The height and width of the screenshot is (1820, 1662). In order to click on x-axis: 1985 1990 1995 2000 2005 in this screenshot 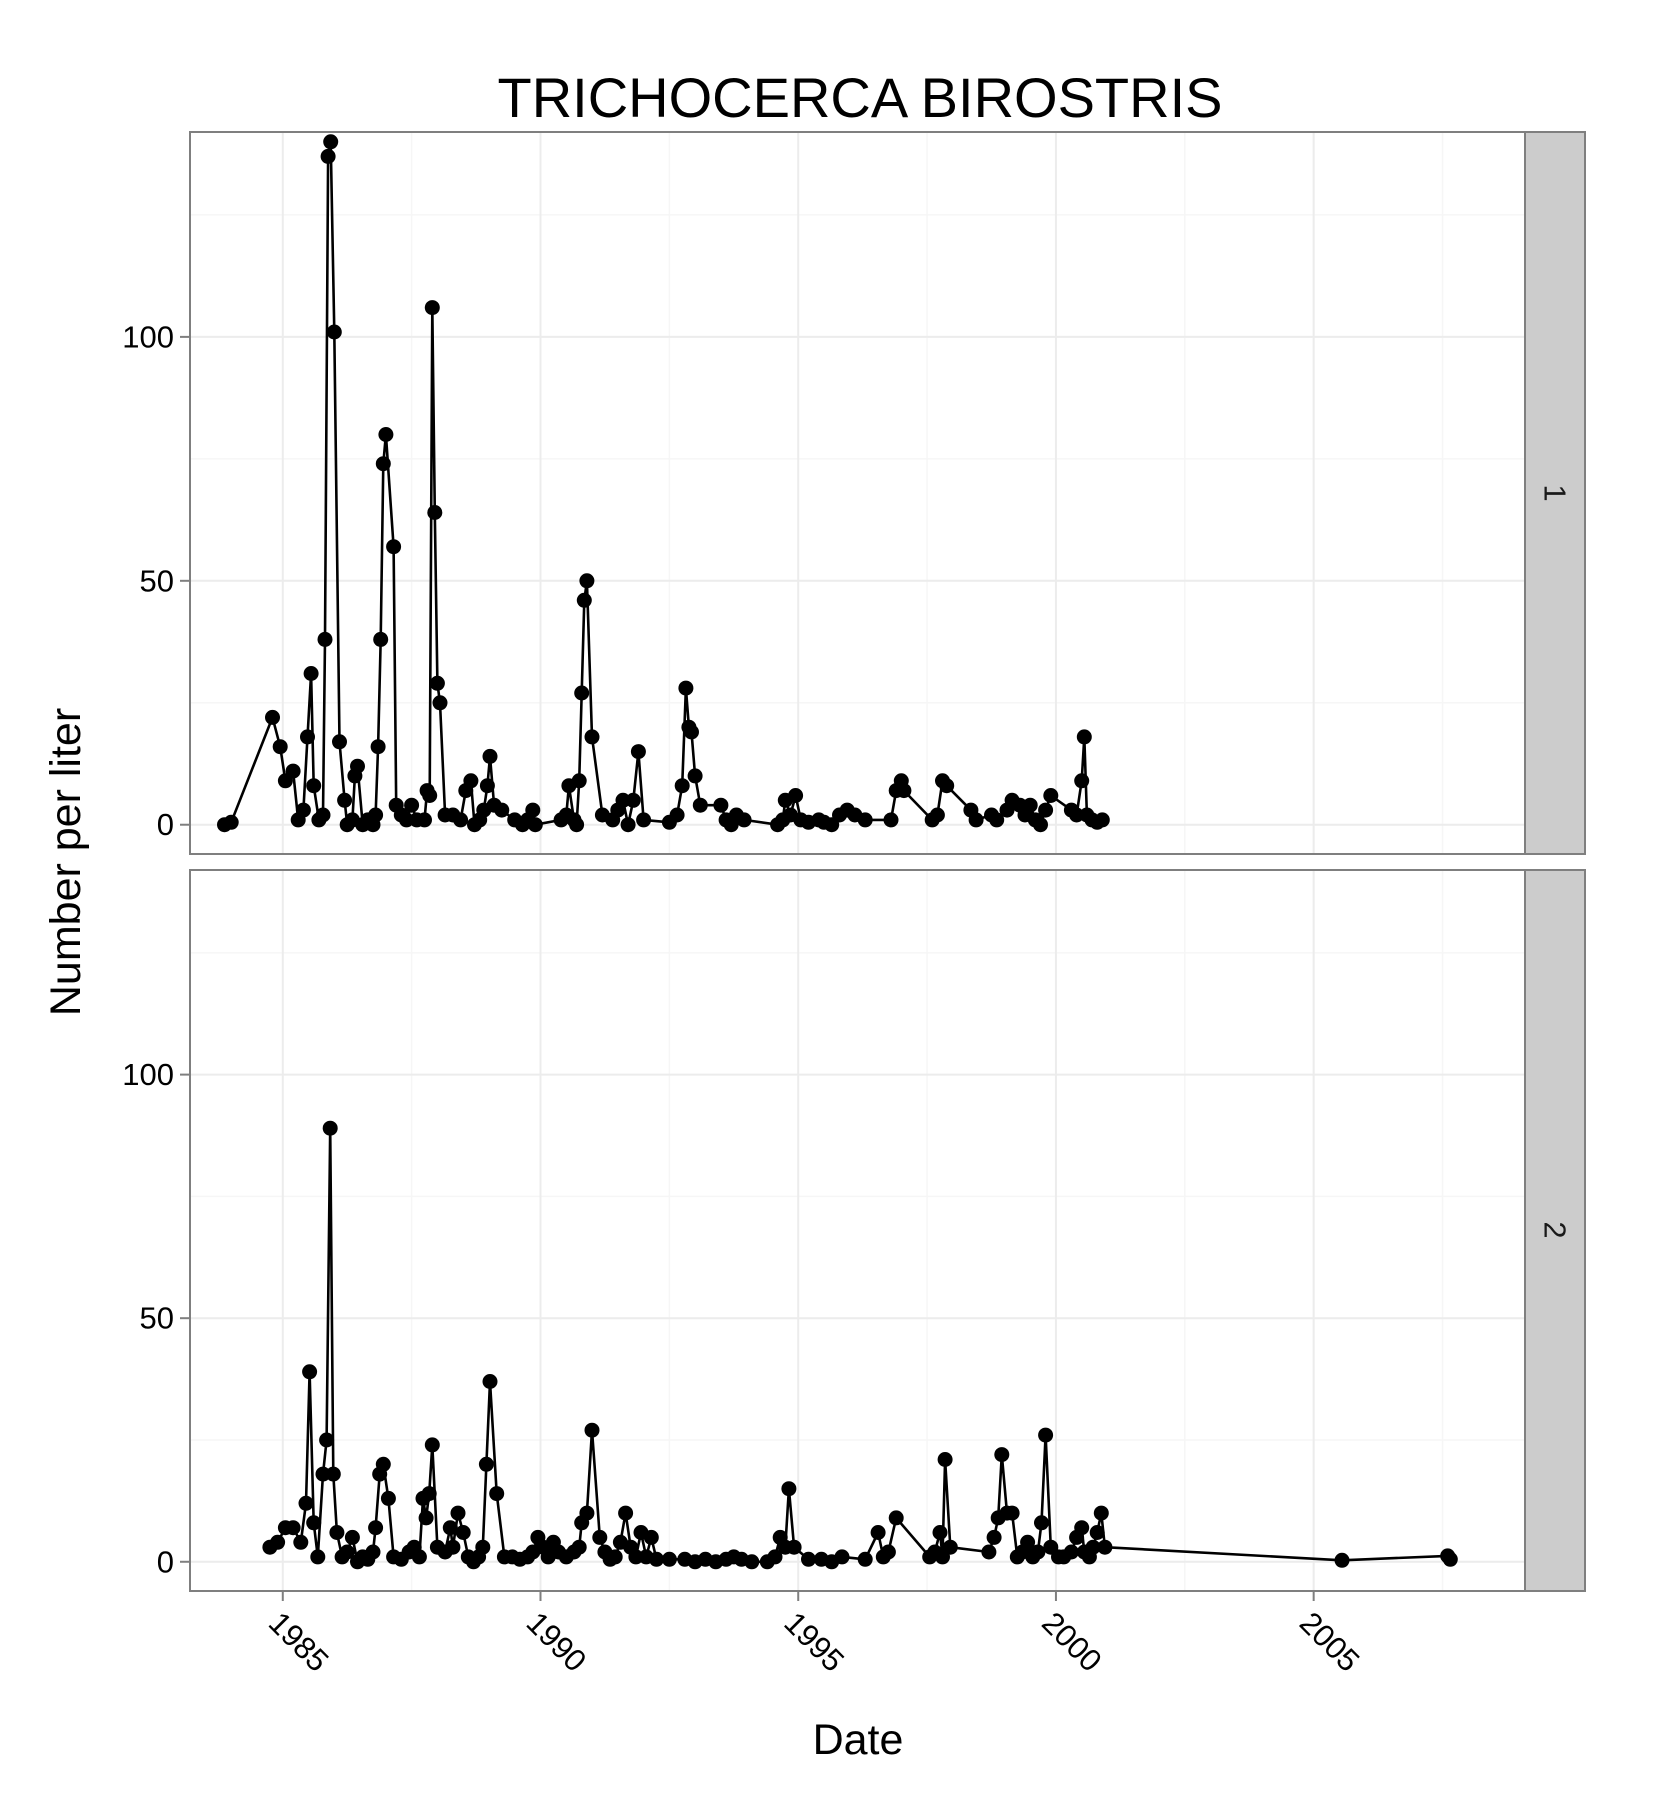, I will do `click(814, 1635)`.